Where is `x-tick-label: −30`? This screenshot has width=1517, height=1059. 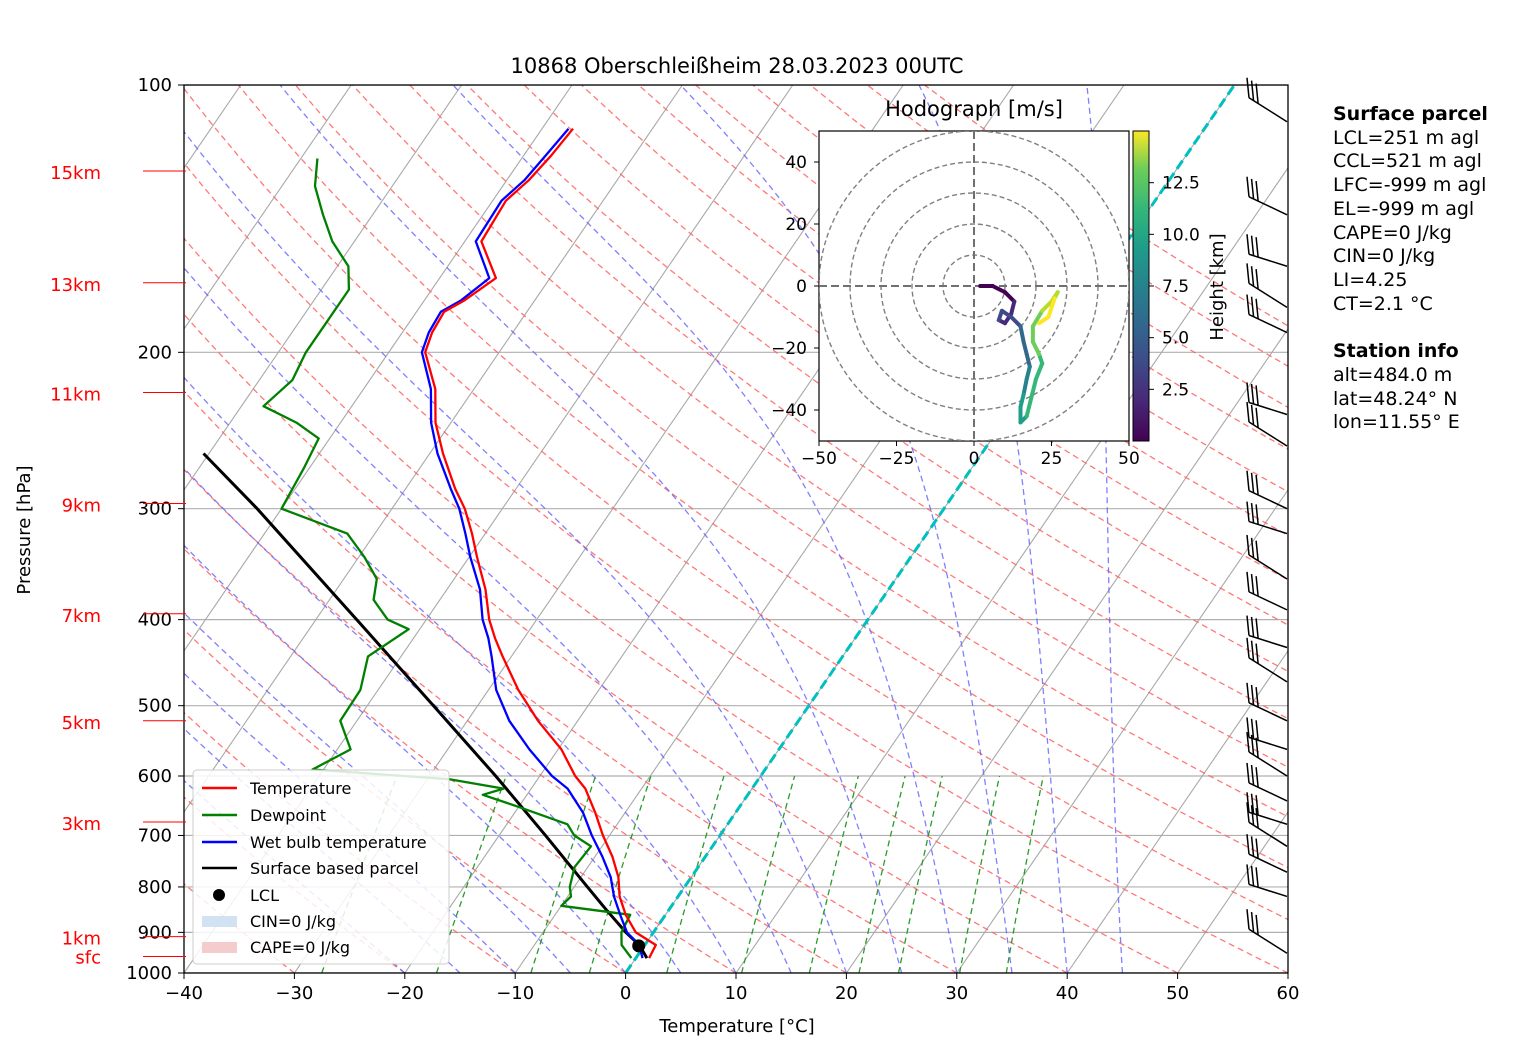 x-tick-label: −30 is located at coordinates (294, 993).